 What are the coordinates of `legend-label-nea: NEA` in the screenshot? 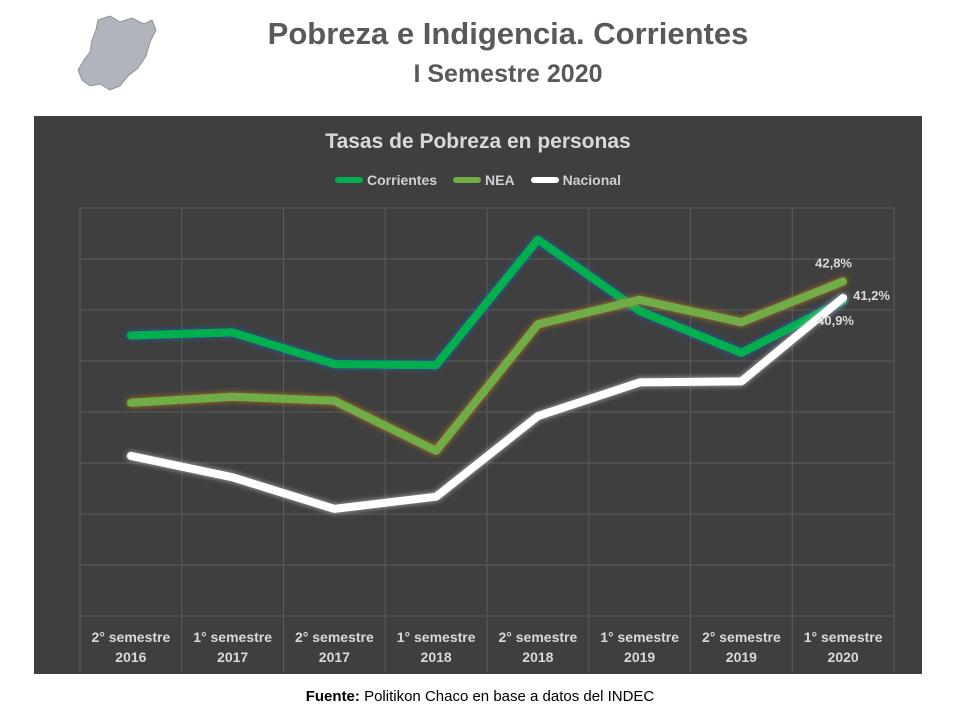 It's located at (500, 180).